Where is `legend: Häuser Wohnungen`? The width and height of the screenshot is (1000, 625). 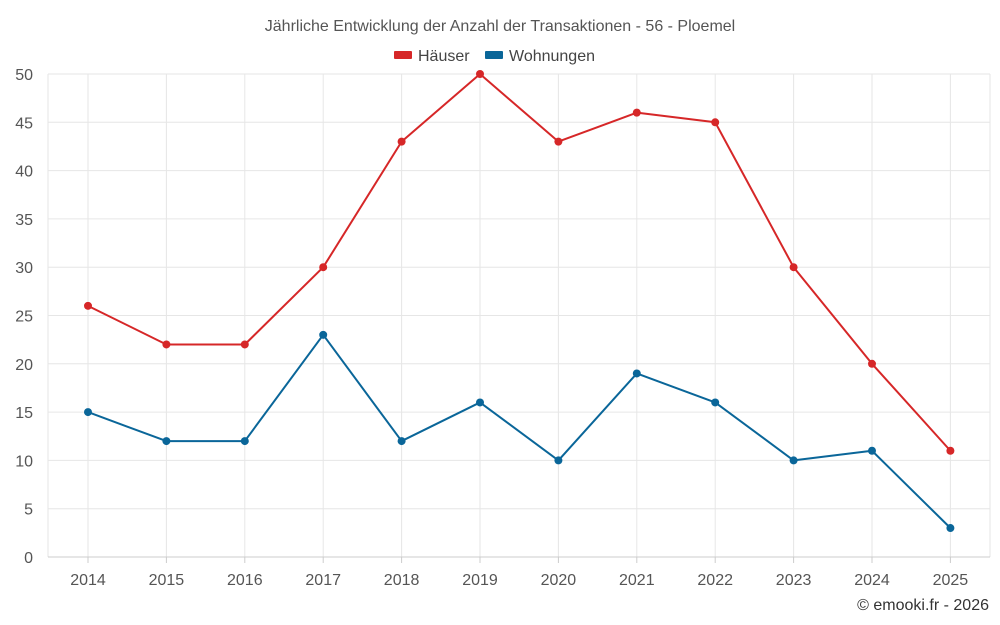
legend: Häuser Wohnungen is located at coordinates (494, 56).